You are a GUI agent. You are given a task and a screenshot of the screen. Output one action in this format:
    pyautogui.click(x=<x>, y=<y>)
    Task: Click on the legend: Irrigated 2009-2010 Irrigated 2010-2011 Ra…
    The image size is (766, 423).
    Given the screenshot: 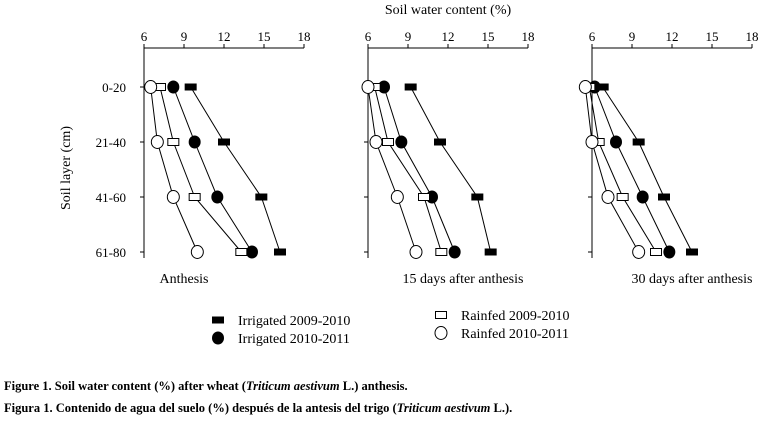 What is the action you would take?
    pyautogui.click(x=390, y=328)
    